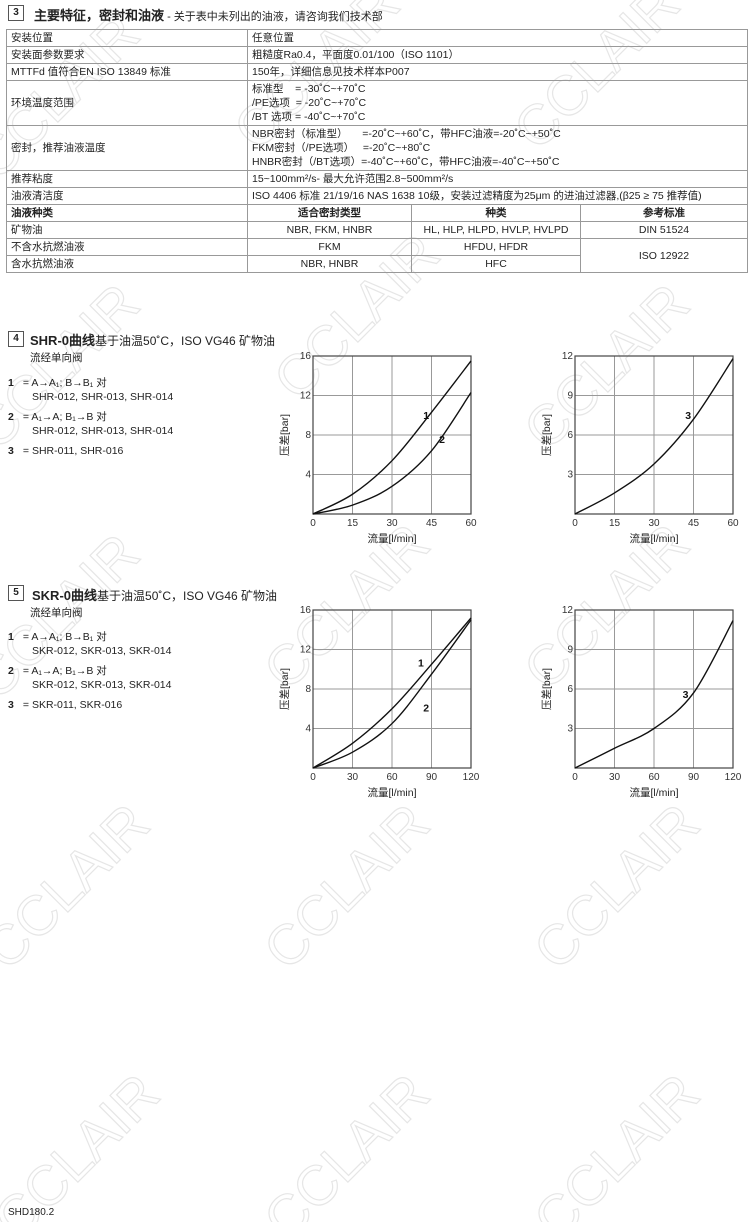 This screenshot has height=1222, width=750. I want to click on section-number: 5, so click(16, 593).